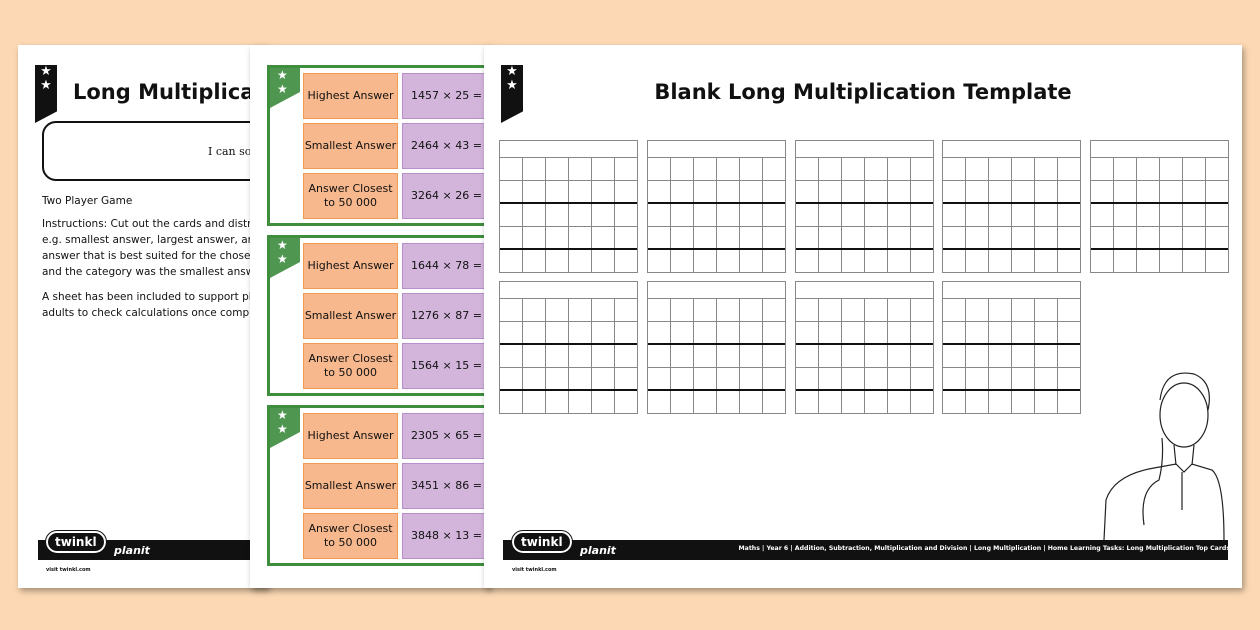 This screenshot has width=1260, height=630. I want to click on calculation-cell: 3264 × 26 =, so click(446, 196).